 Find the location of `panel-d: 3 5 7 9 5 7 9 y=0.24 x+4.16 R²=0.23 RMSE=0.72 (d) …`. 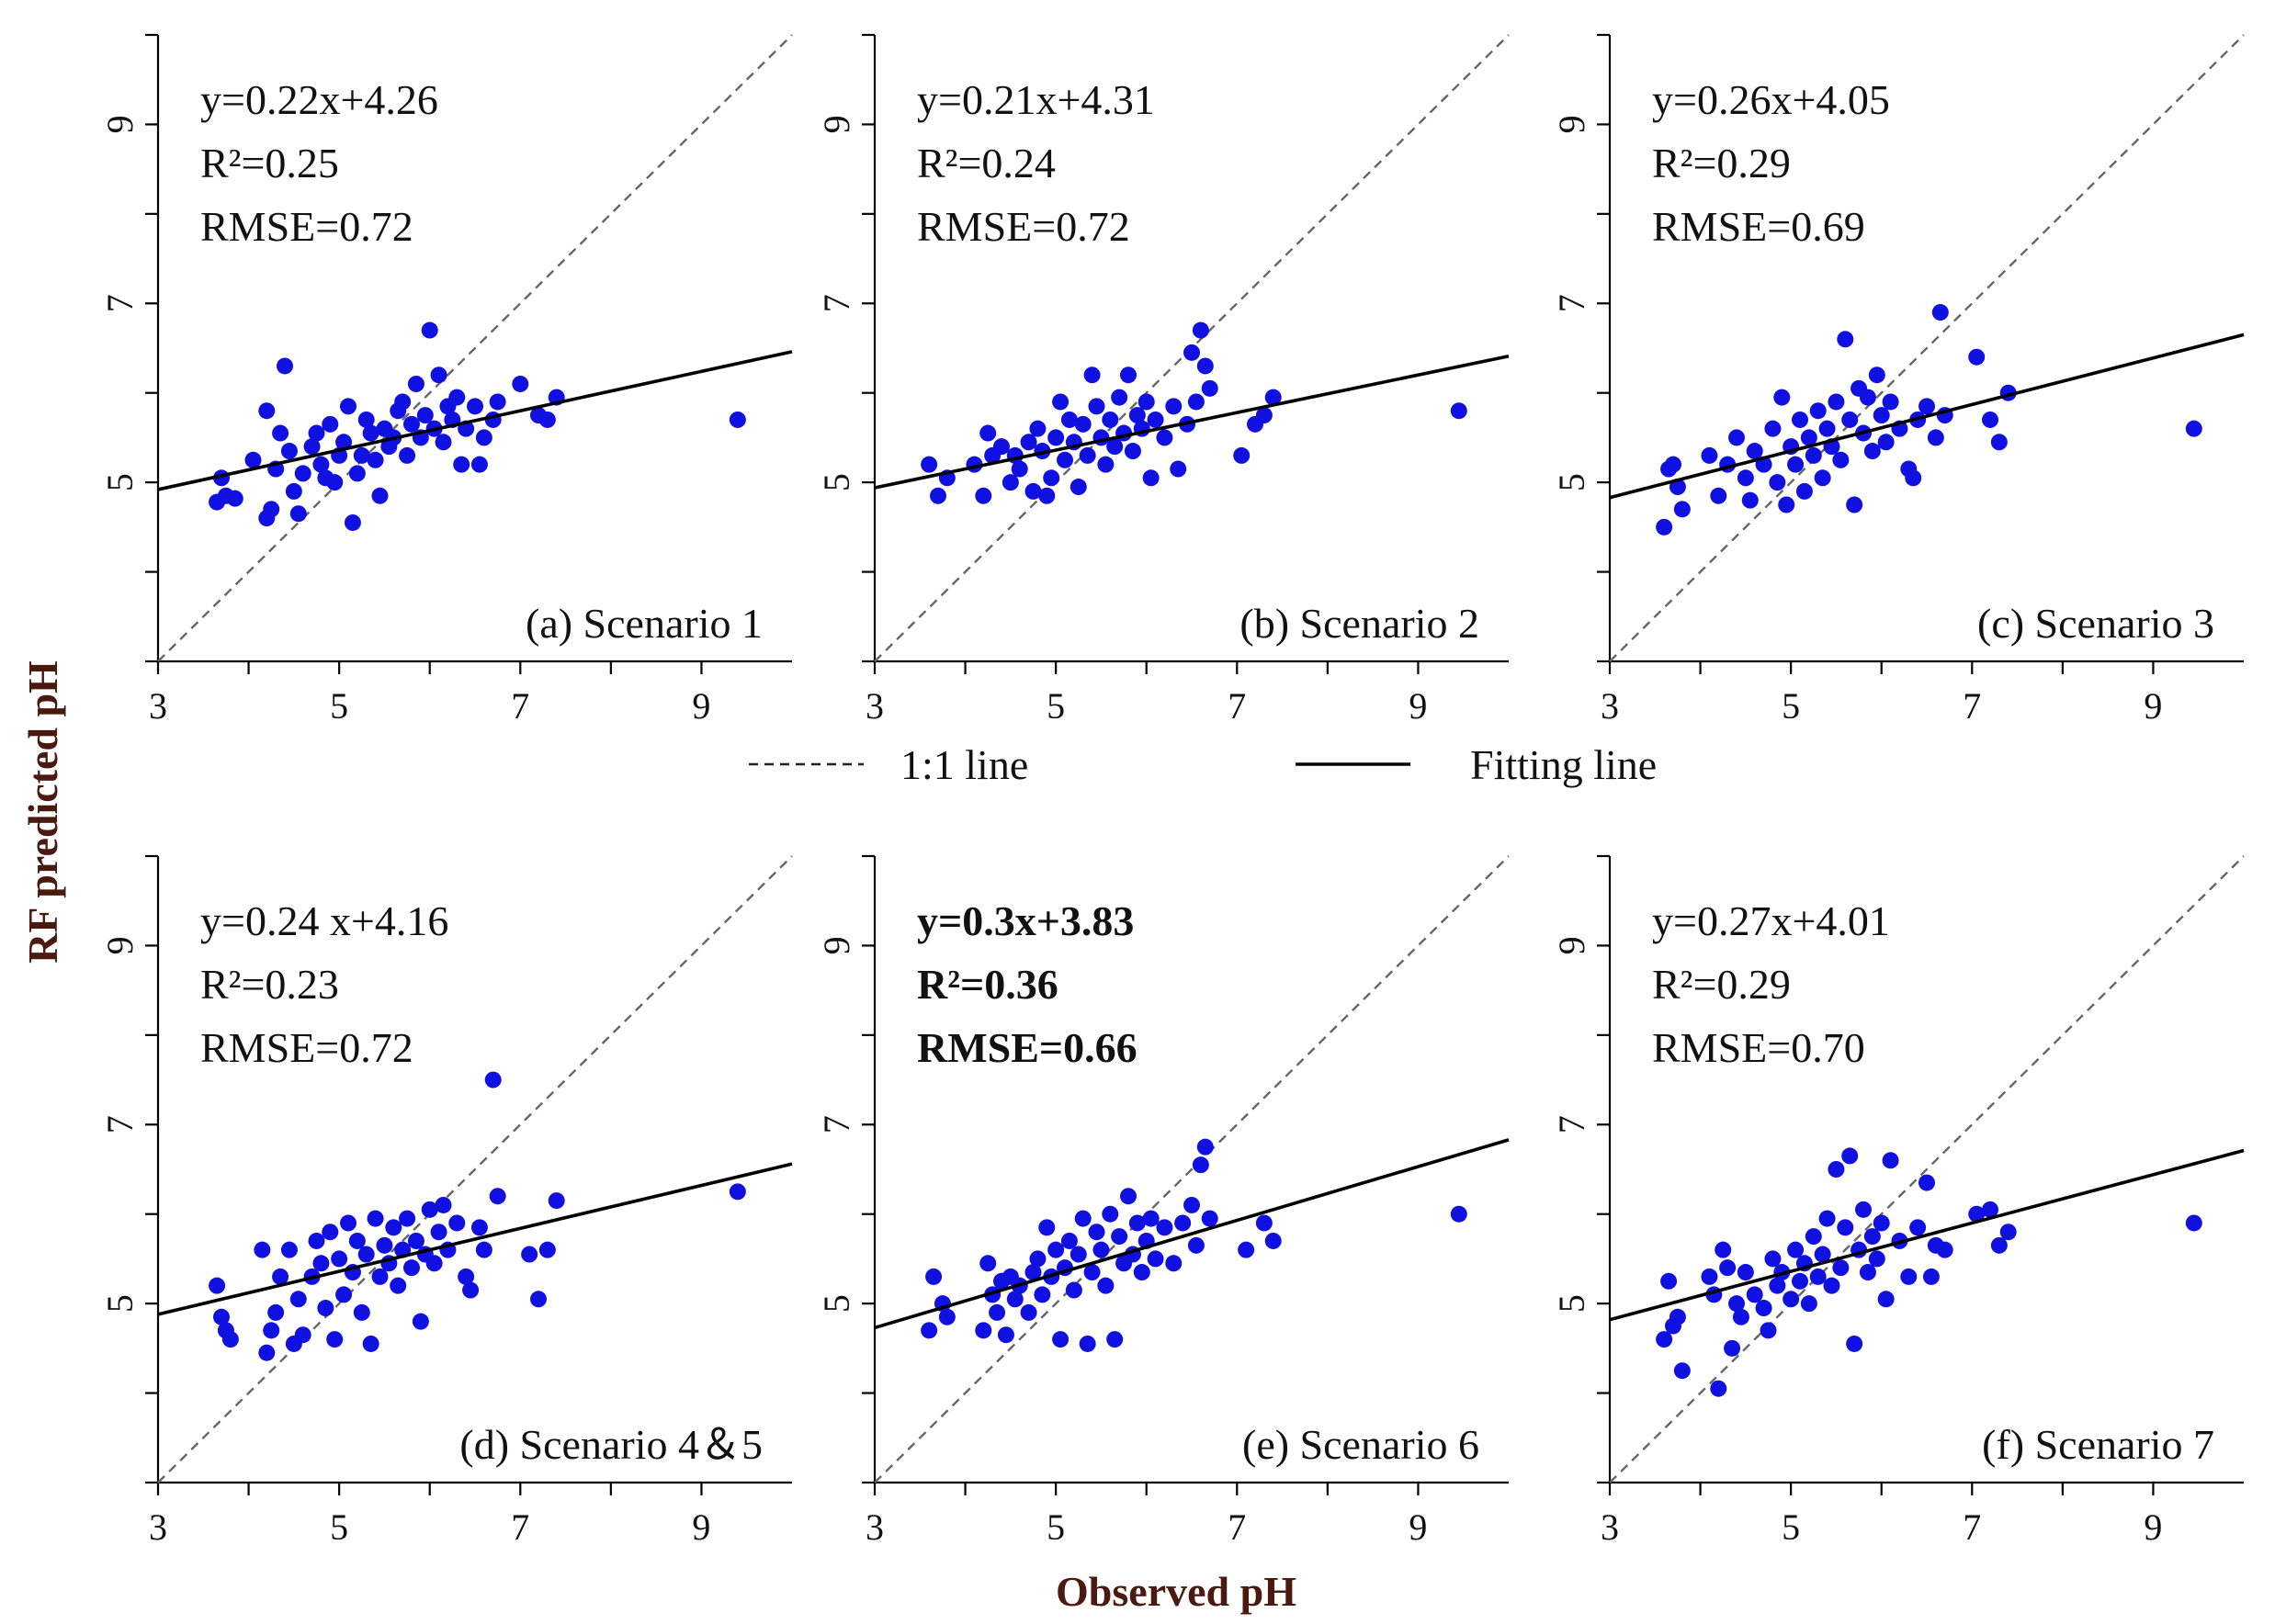

panel-d: 3 5 7 9 5 7 9 y=0.24 x+4.16 R²=0.23 RMSE=0.72 (d) … is located at coordinates (446, 1201).